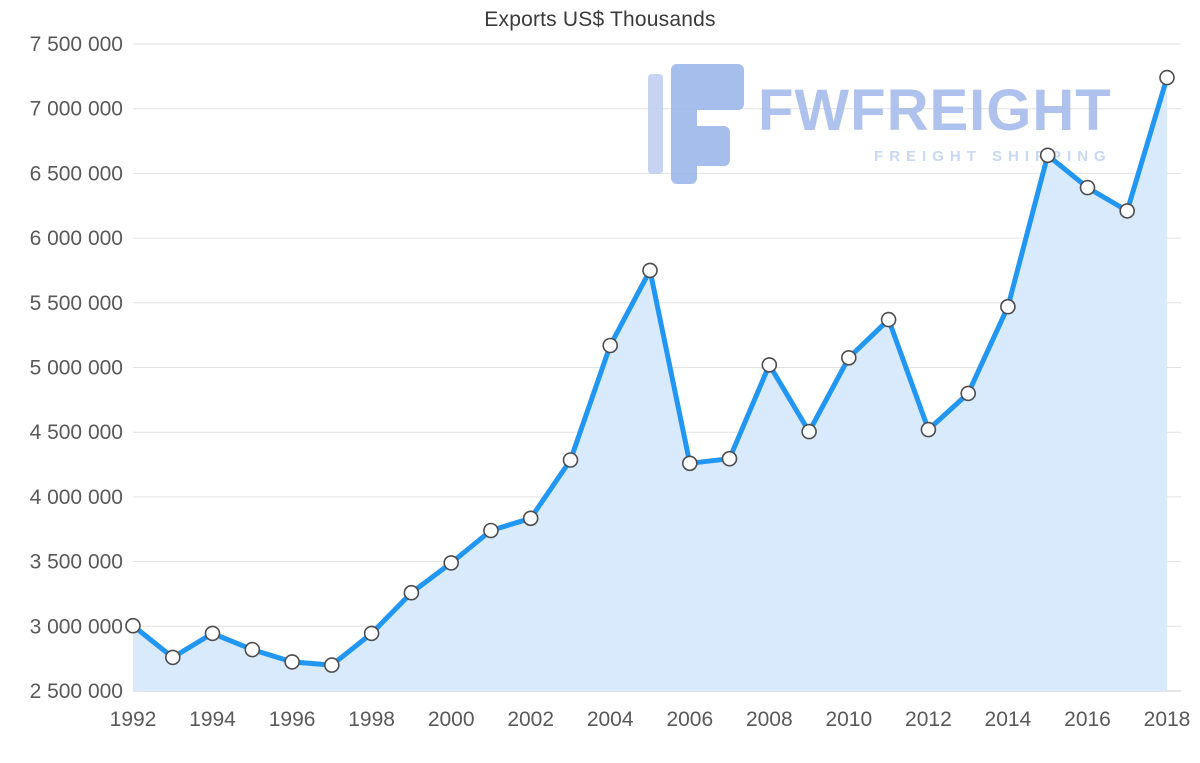  Describe the element at coordinates (600, 19) in the screenshot. I see `chart-title: Exports US$ Thousands` at that location.